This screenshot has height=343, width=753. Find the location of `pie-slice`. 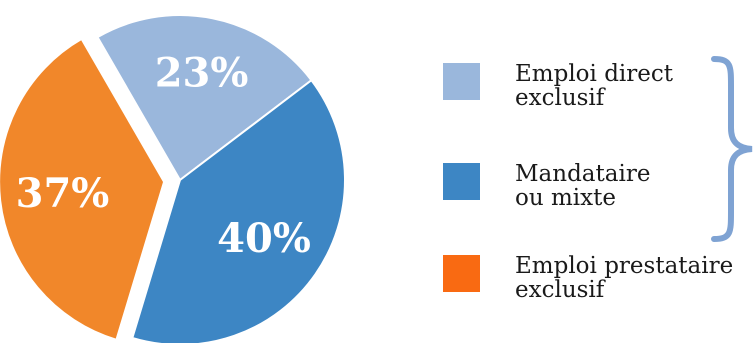

pie-slice is located at coordinates (204, 98).